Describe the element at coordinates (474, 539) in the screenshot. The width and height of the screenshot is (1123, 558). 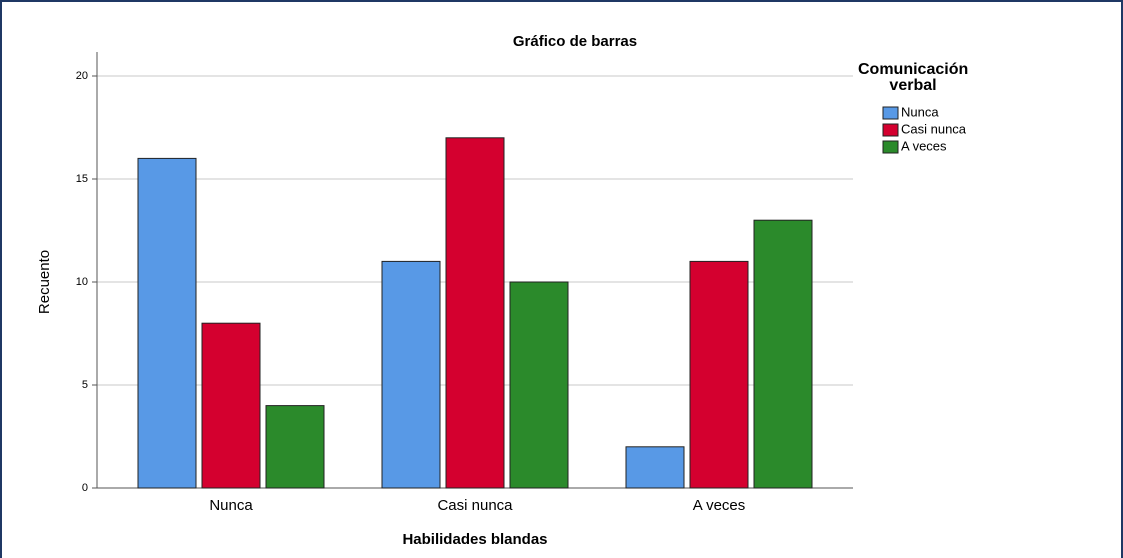
I see `x-axis-label: Habilidades blandas` at that location.